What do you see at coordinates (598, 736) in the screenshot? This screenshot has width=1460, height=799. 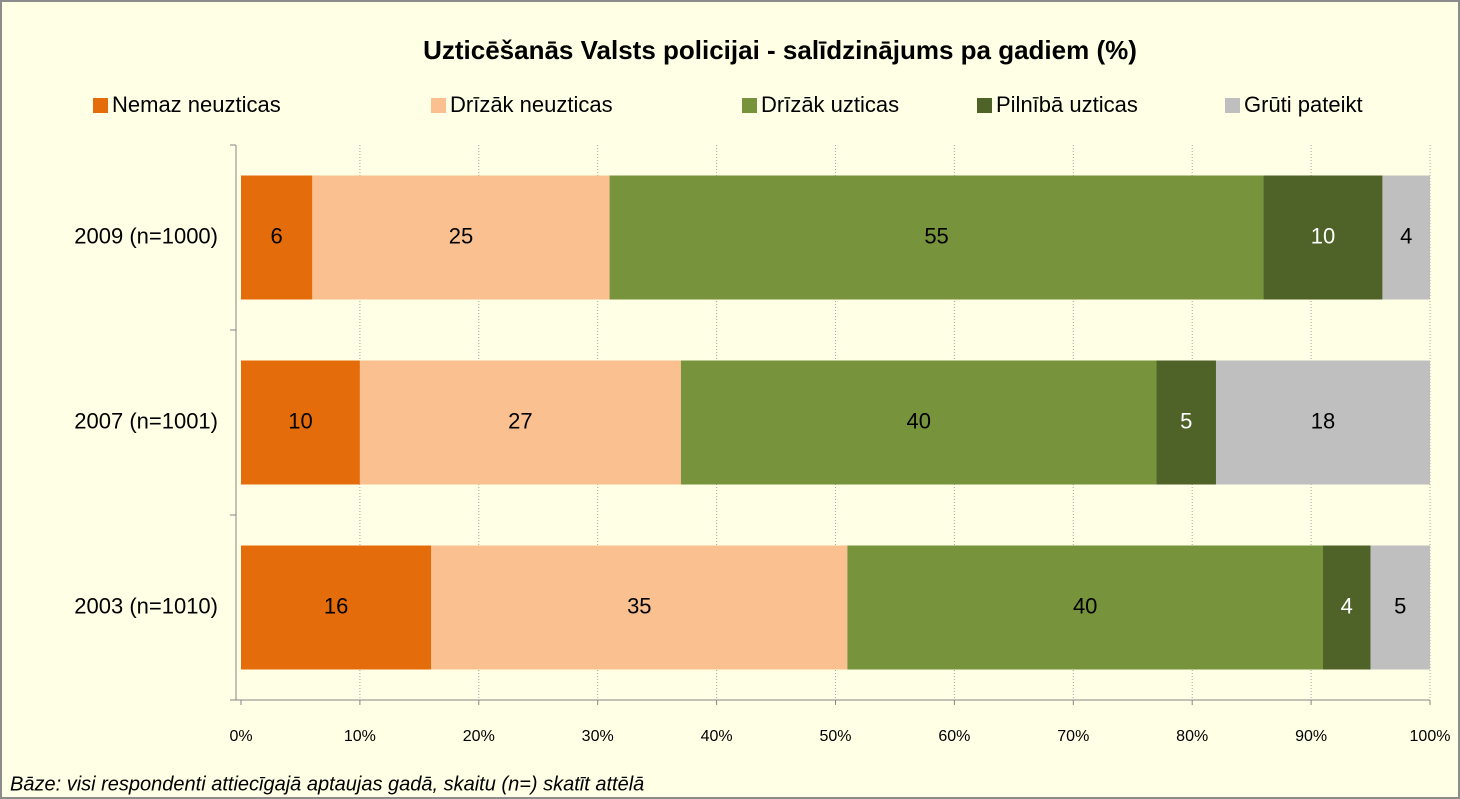 I see `x-tick-label: 30%` at bounding box center [598, 736].